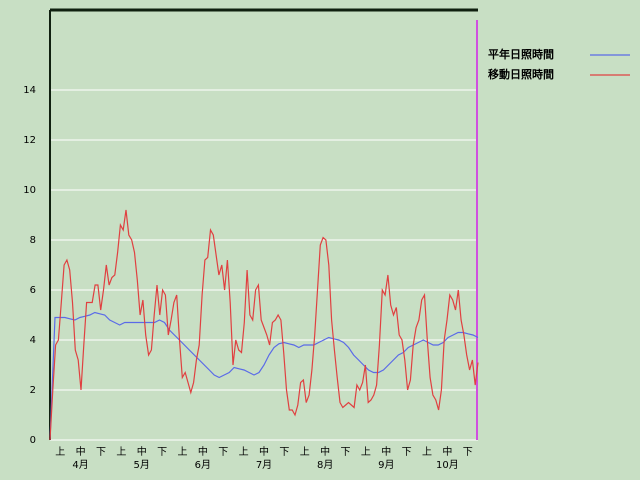 The width and height of the screenshot is (640, 480). What do you see at coordinates (142, 465) in the screenshot?
I see `month-label: 5月` at bounding box center [142, 465].